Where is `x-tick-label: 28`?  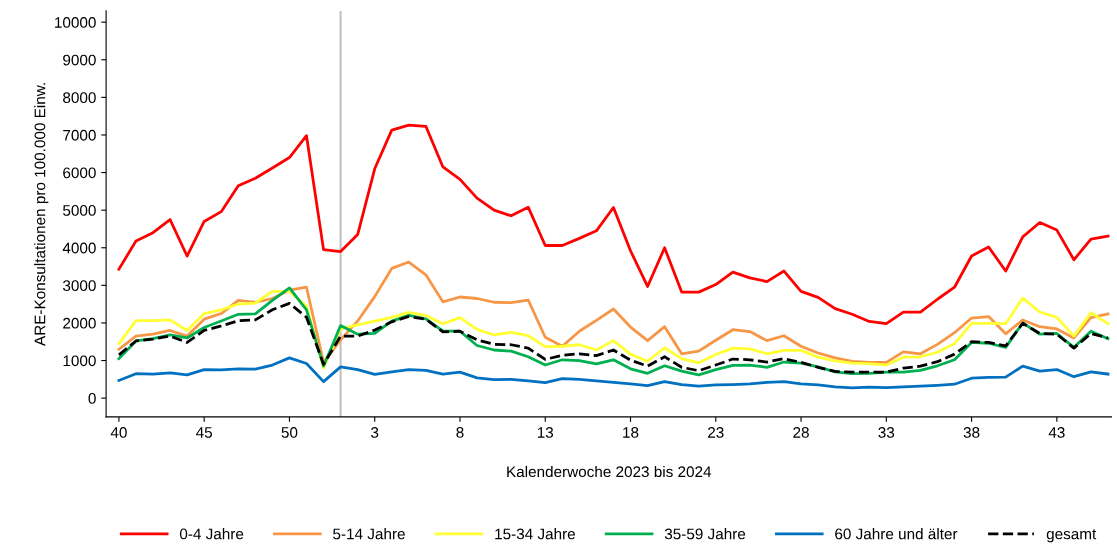 x-tick-label: 28 is located at coordinates (801, 432).